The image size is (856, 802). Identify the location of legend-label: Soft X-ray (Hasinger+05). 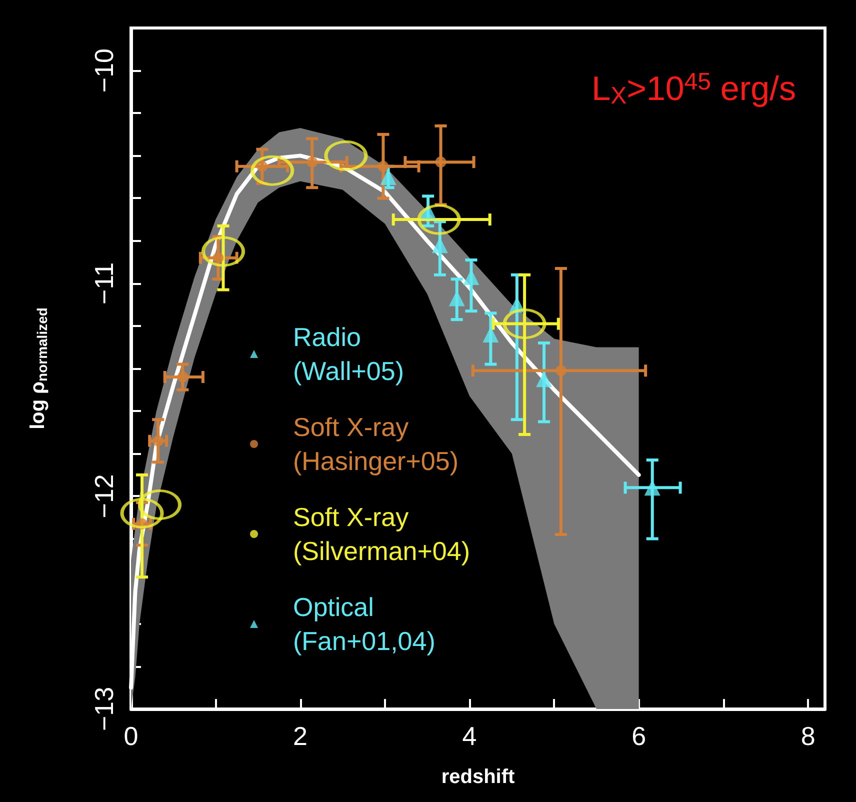
(375, 444).